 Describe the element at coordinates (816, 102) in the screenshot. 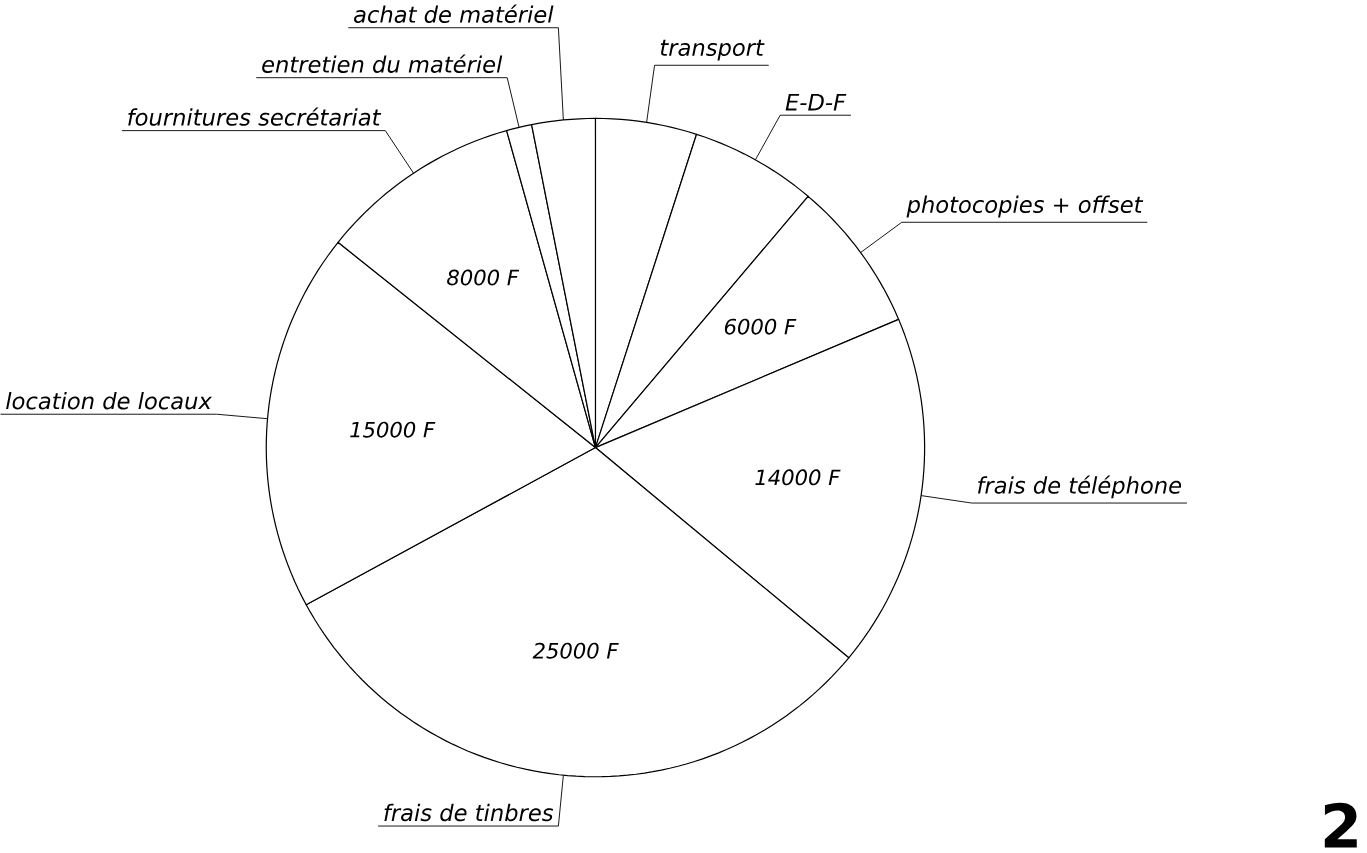

I see `slice-label: E-D-F` at that location.